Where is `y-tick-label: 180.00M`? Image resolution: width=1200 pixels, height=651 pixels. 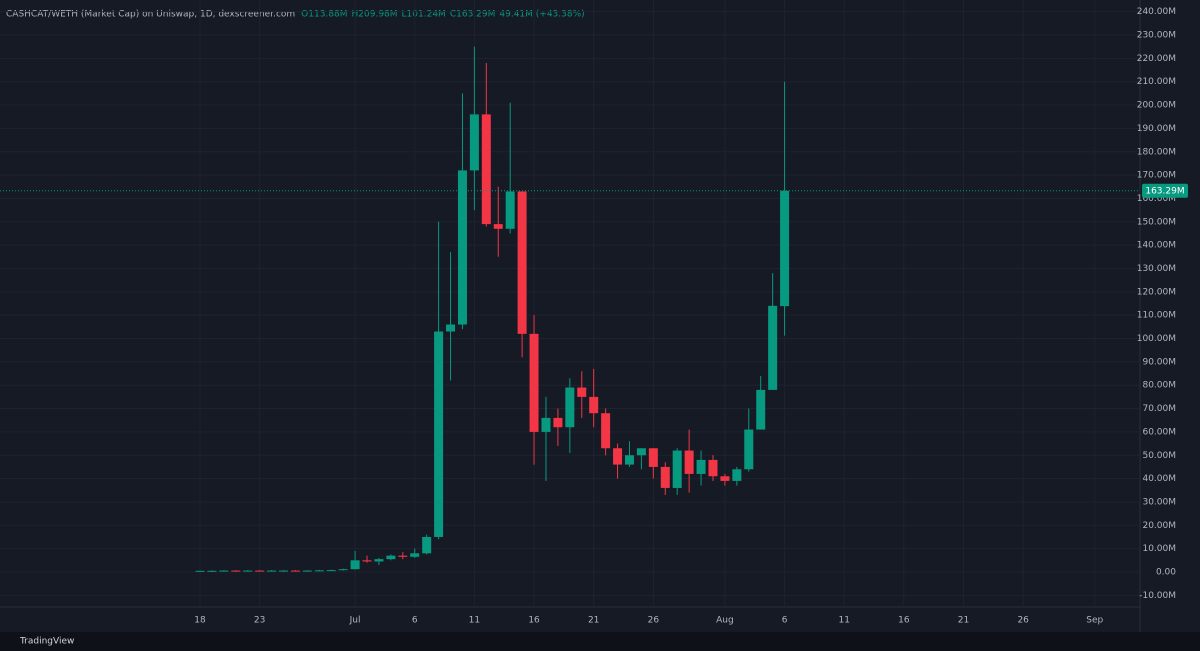 y-tick-label: 180.00M is located at coordinates (1156, 152).